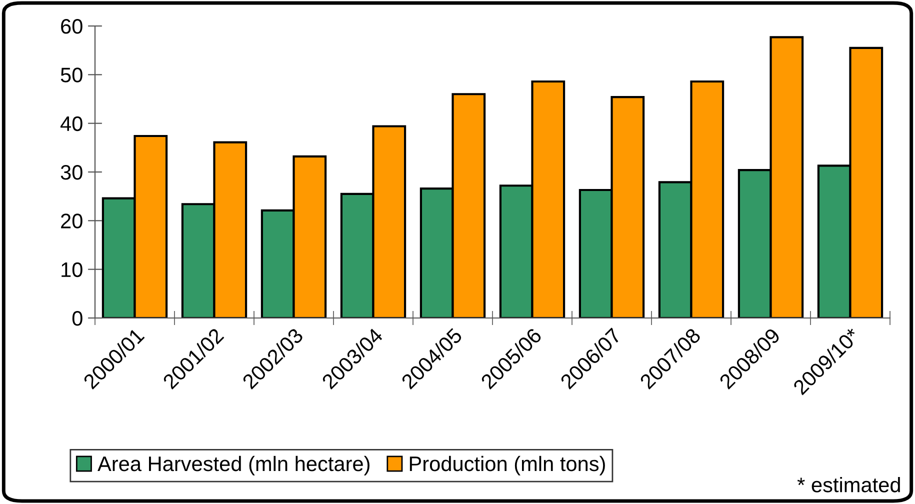 The image size is (915, 504). What do you see at coordinates (77, 318) in the screenshot?
I see `y-tick-label: 0` at bounding box center [77, 318].